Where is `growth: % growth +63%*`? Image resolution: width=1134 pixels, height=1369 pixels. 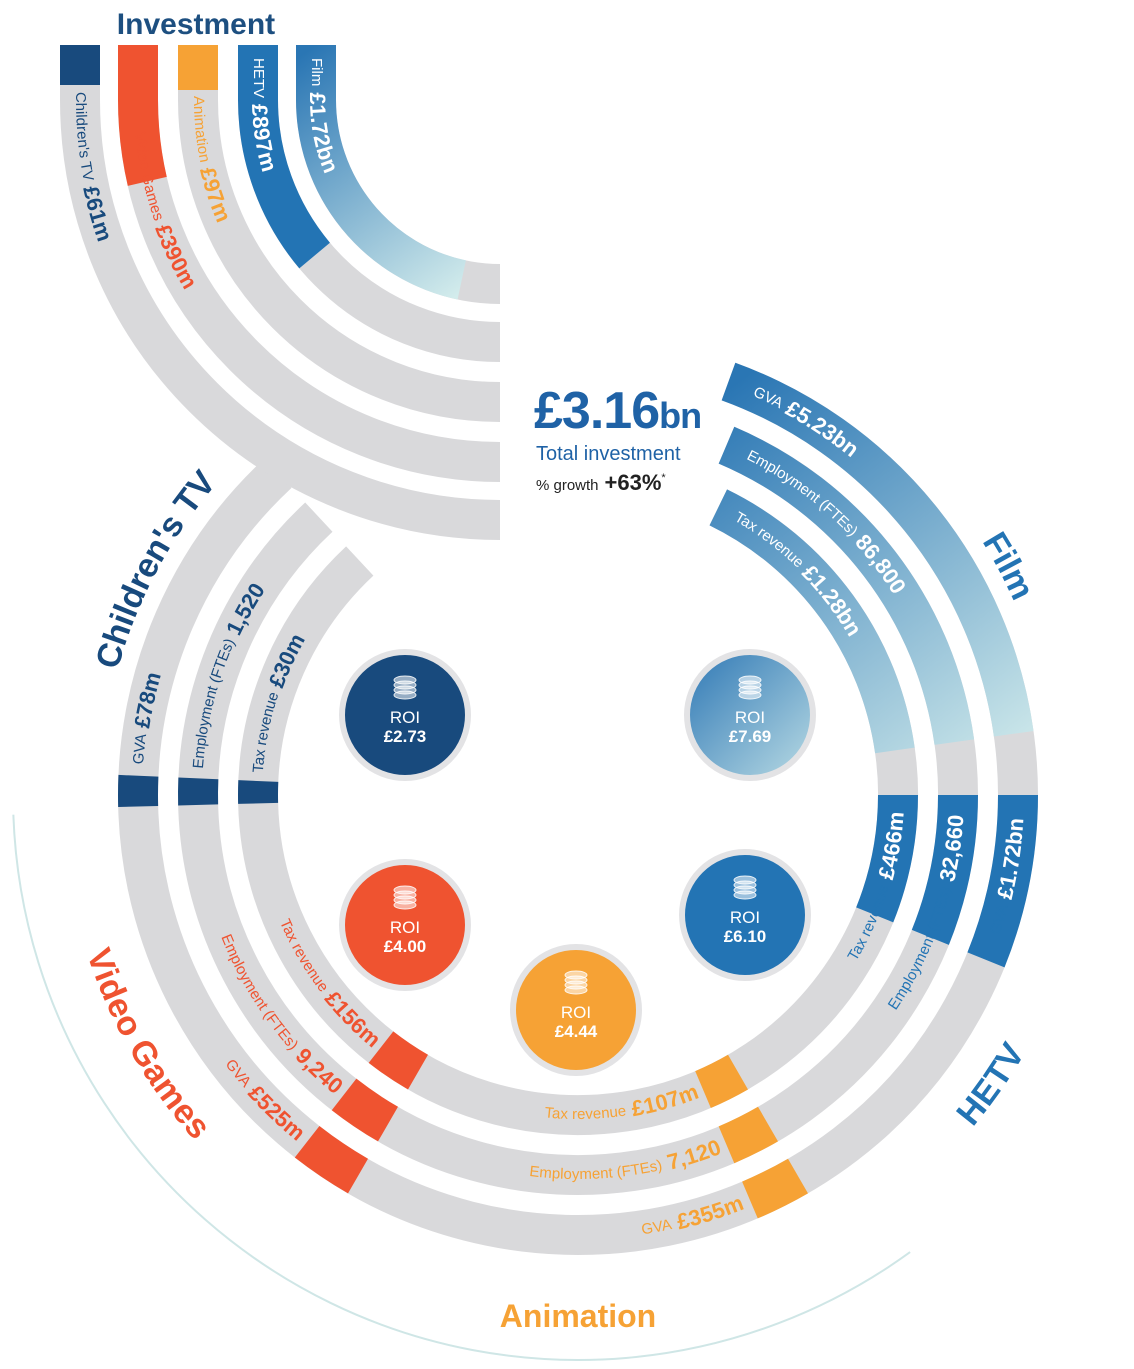 growth: % growth +63%* is located at coordinates (601, 482).